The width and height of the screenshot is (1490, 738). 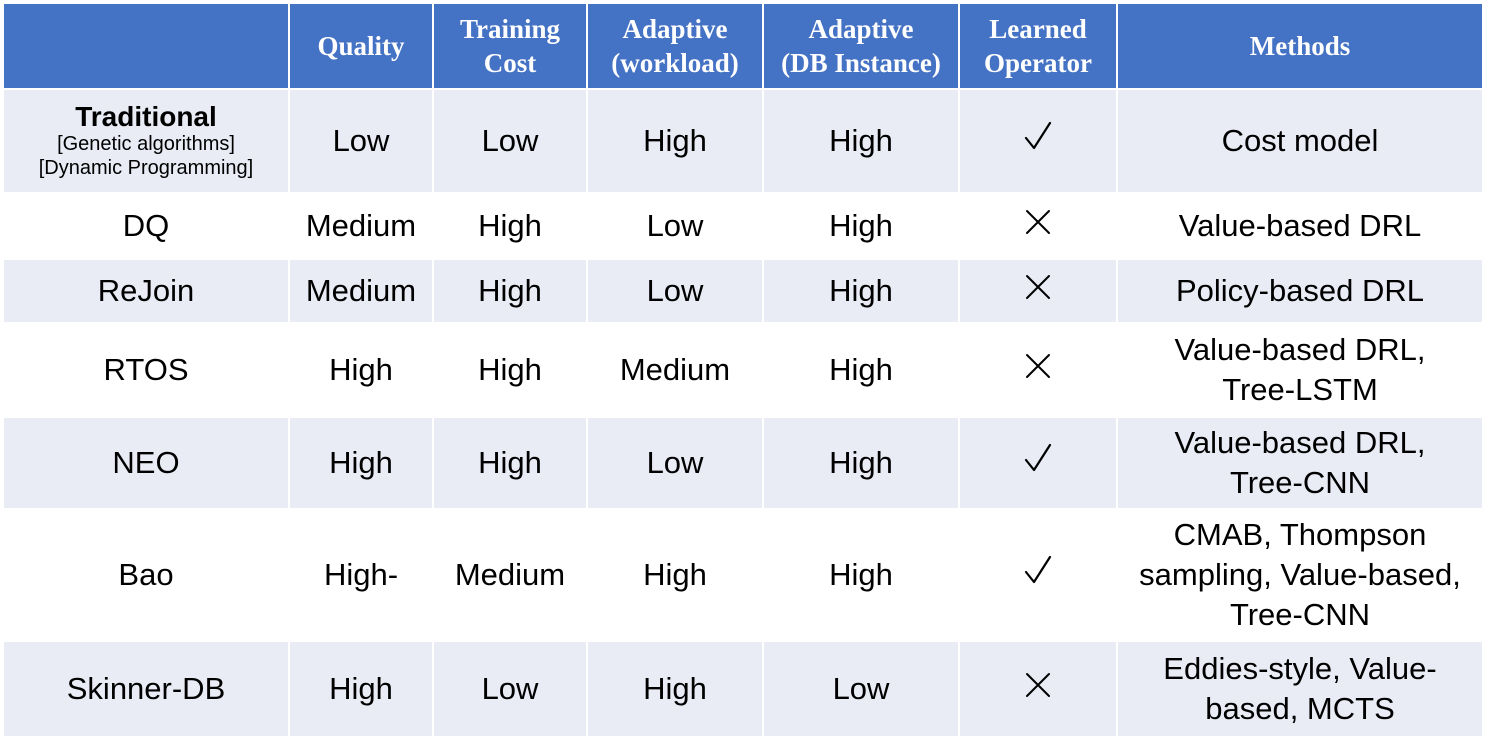 What do you see at coordinates (675, 370) in the screenshot?
I see `cell-adaptive-workload: Medium` at bounding box center [675, 370].